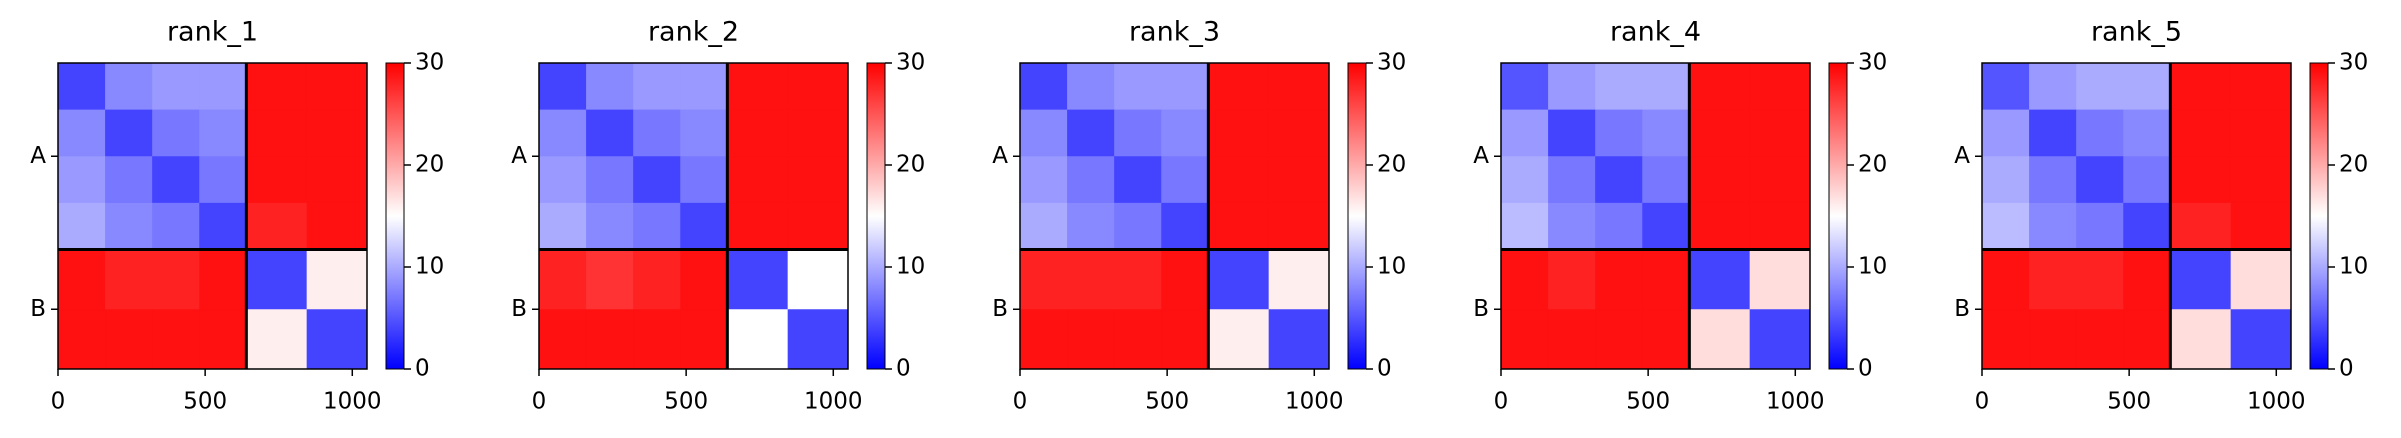  I want to click on x-tick-label: 1000, so click(2276, 402).